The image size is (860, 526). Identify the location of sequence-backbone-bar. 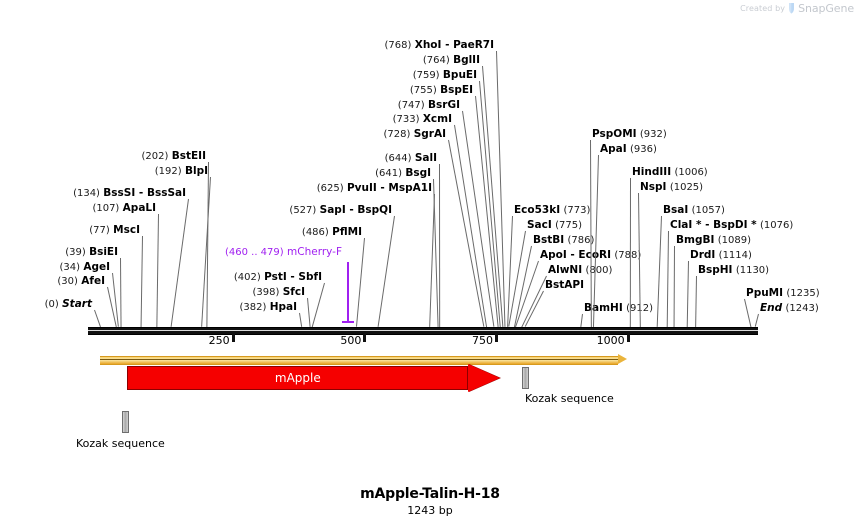
(423, 331).